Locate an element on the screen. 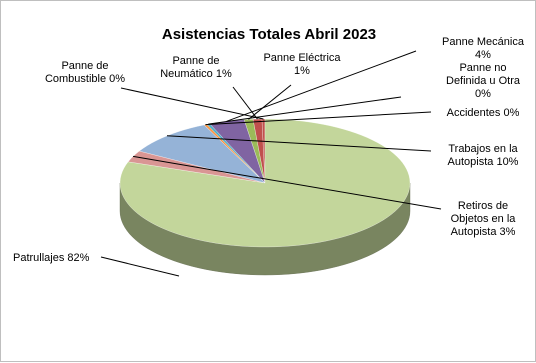 Image resolution: width=536 pixels, height=363 pixels. slice-label-4: Panne no Definida u Otra 0% is located at coordinates (483, 81).